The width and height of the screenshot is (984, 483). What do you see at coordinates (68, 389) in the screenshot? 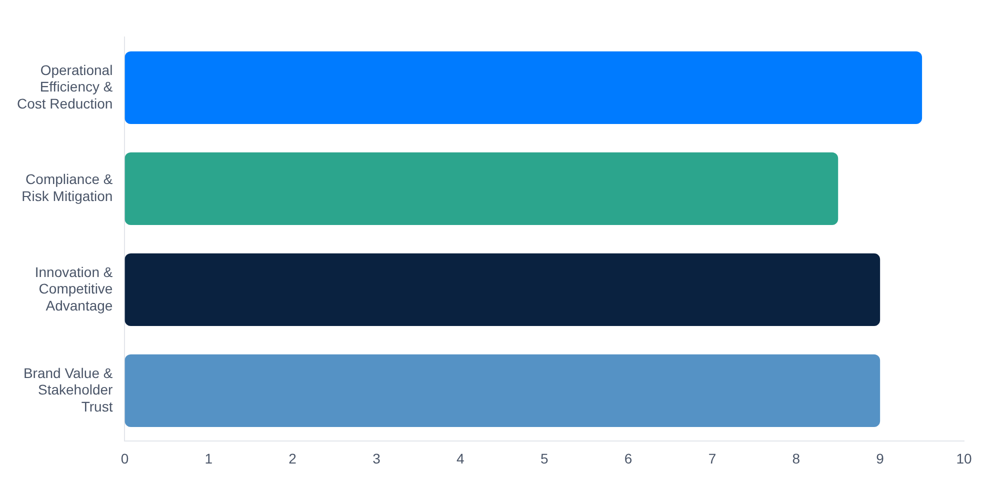
I see `y-tick-label: Brand Value & Stakeholder Trust` at bounding box center [68, 389].